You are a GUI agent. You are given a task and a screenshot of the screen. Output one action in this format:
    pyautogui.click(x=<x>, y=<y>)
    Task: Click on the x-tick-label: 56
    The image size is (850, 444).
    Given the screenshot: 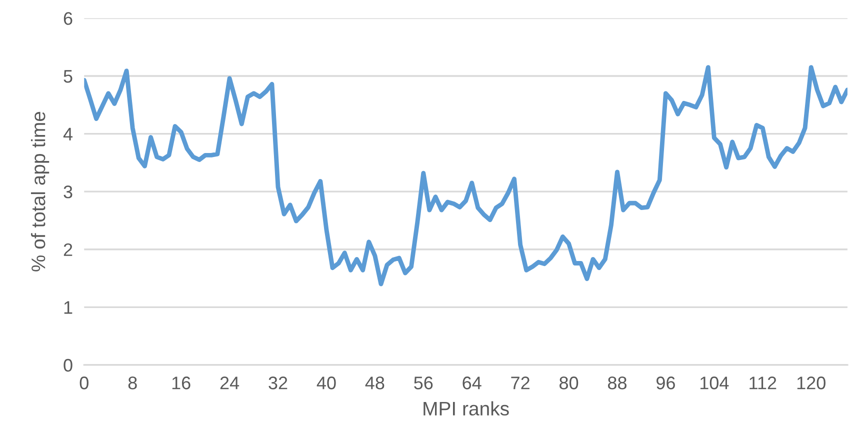 What is the action you would take?
    pyautogui.click(x=423, y=383)
    